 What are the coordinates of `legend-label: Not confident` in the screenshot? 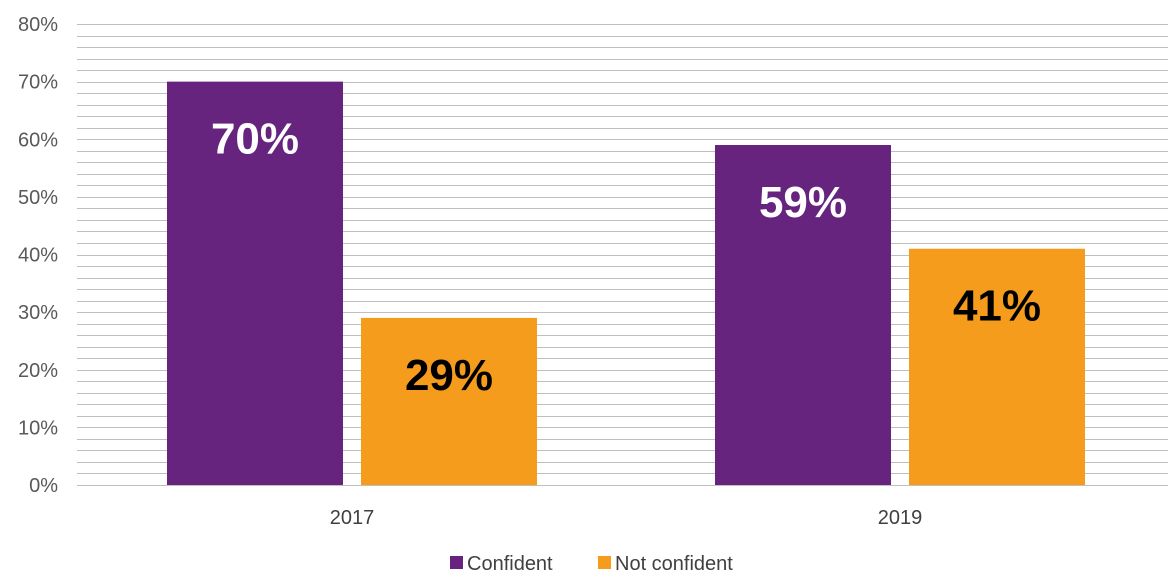 It's located at (674, 564).